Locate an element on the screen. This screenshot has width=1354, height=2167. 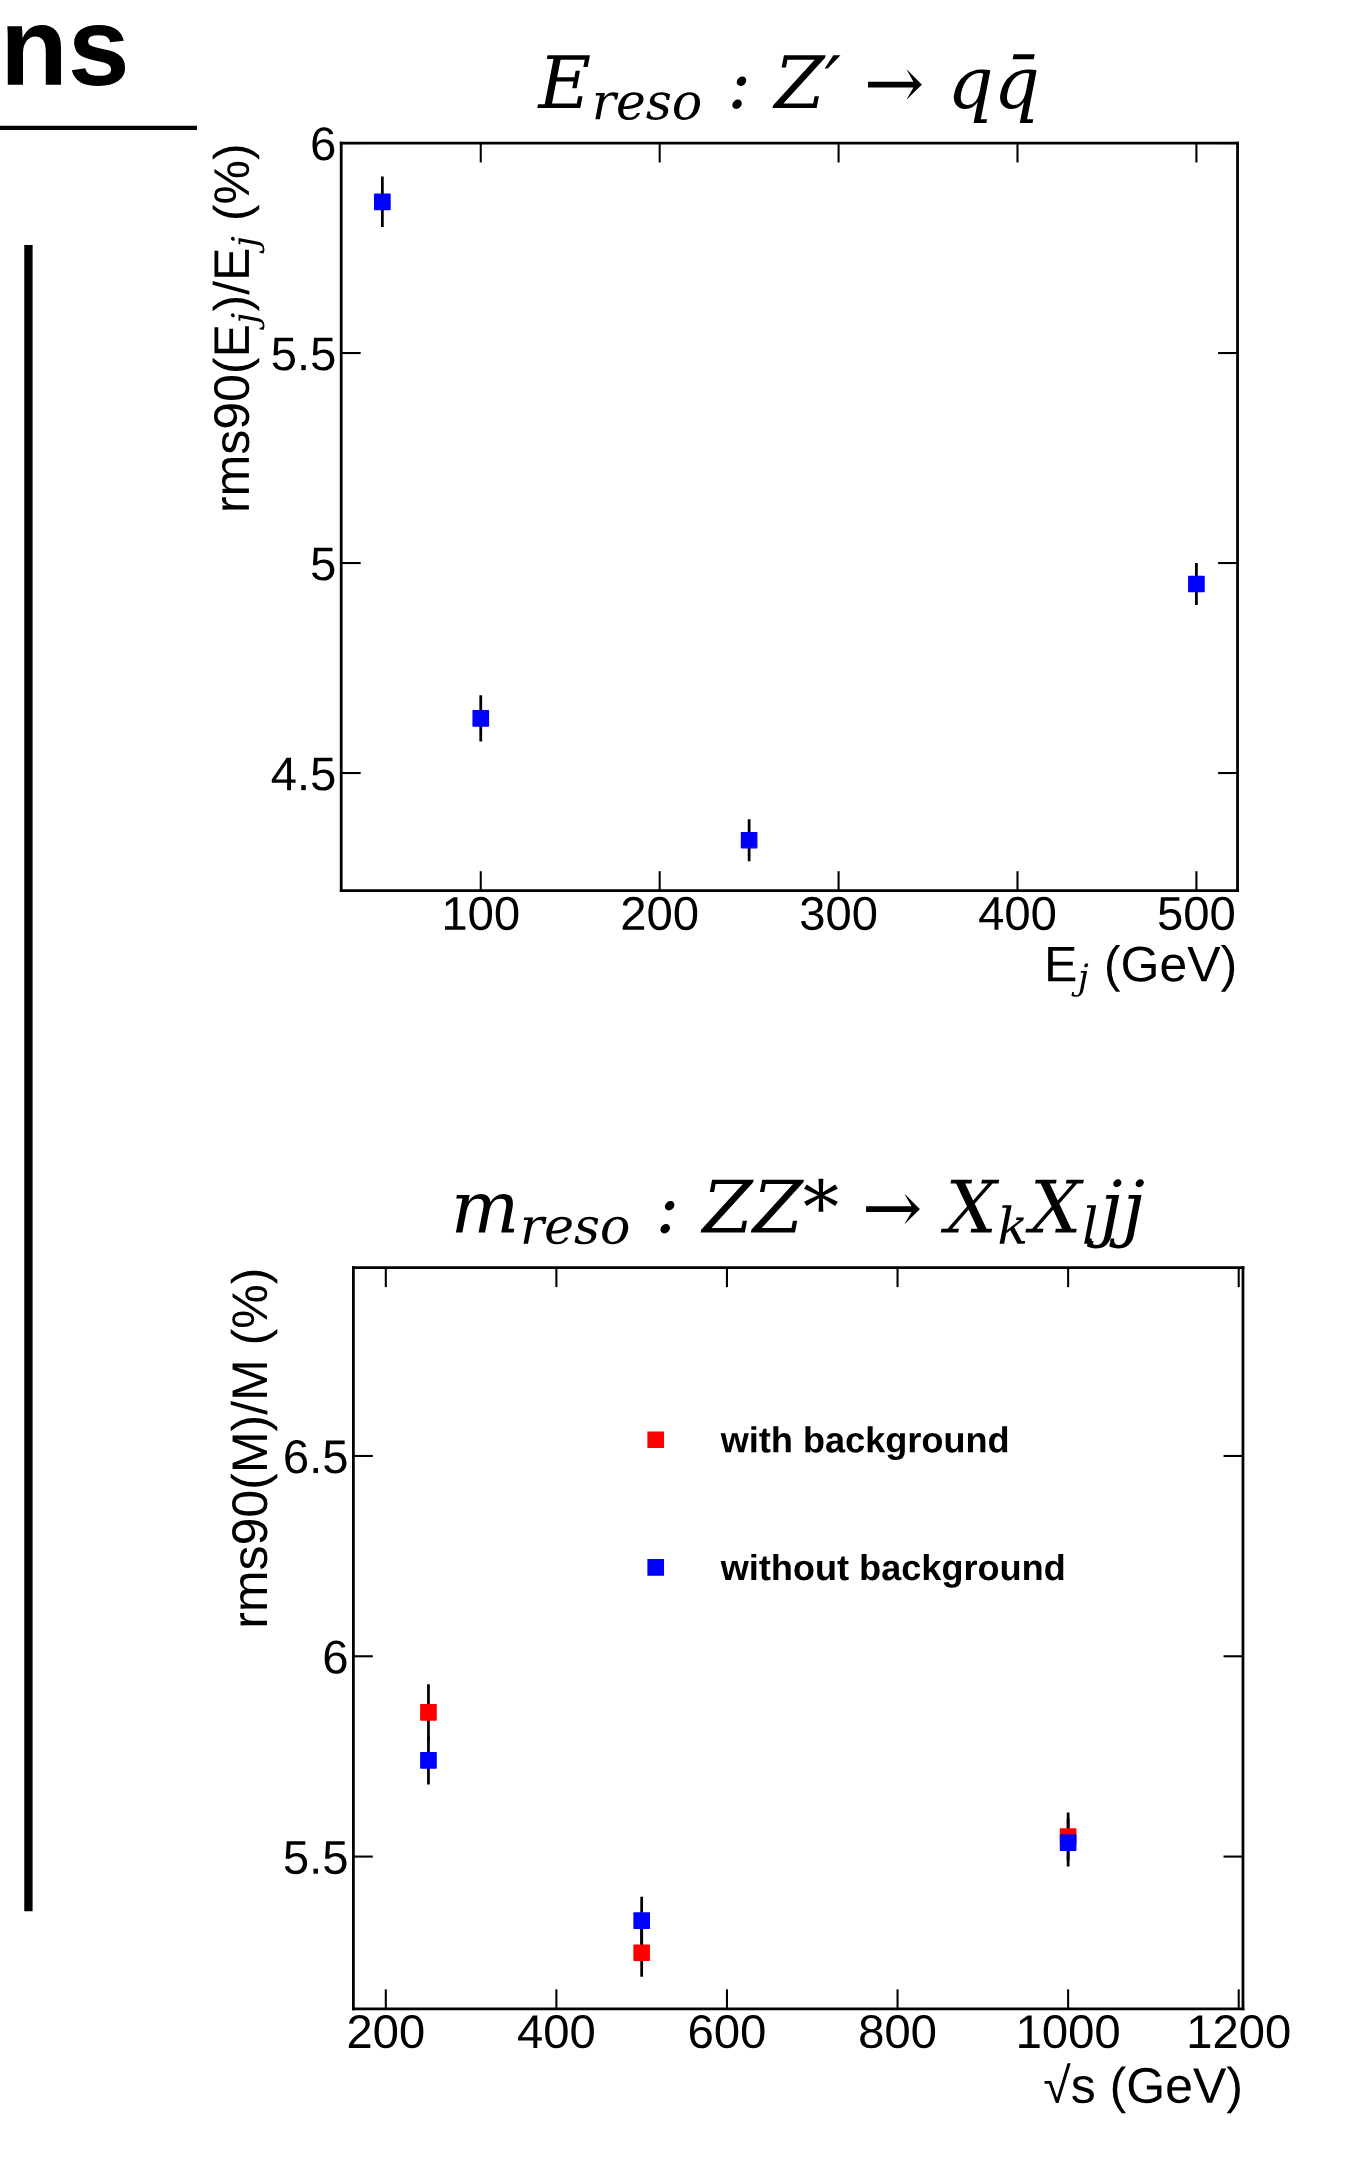
legend-label: without background is located at coordinates (892, 1570).